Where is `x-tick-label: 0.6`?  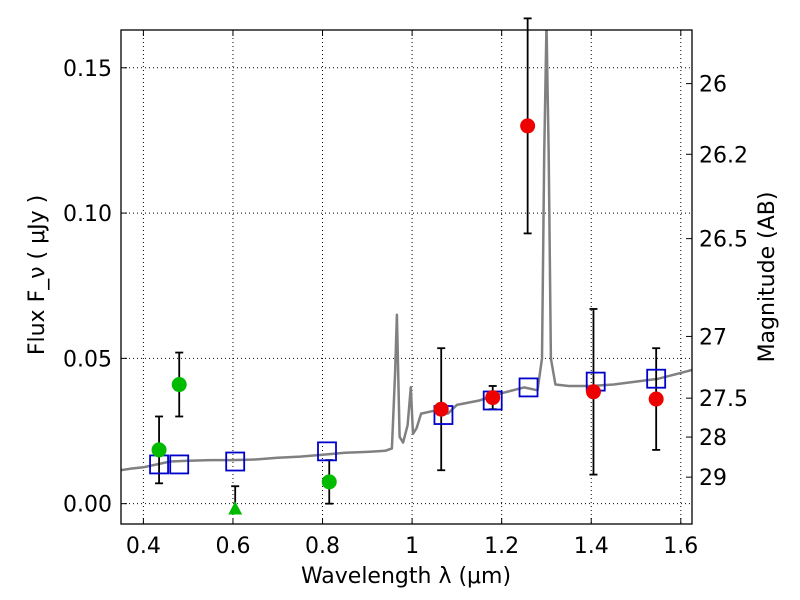 x-tick-label: 0.6 is located at coordinates (232, 546).